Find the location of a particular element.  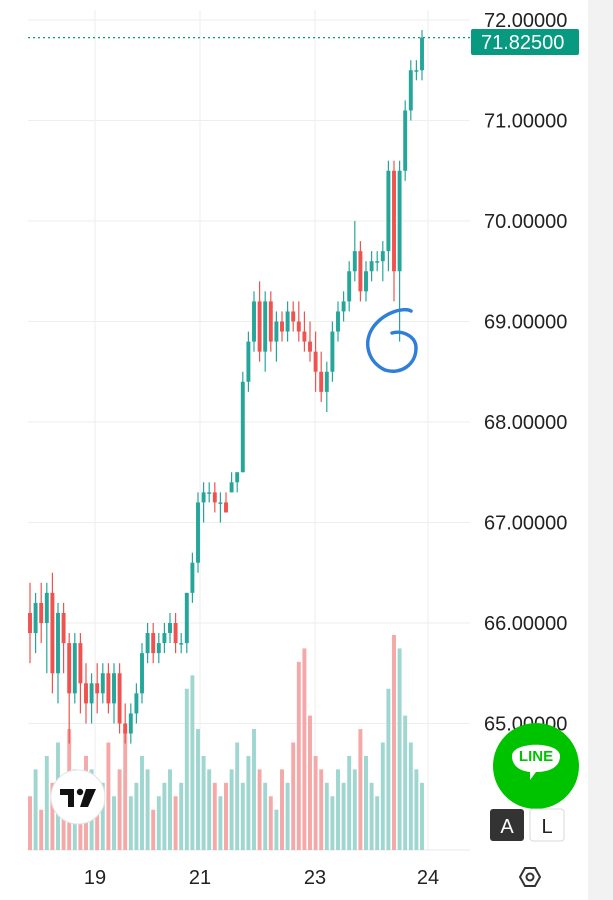

y-tick-label: 72.00000 is located at coordinates (525, 21).